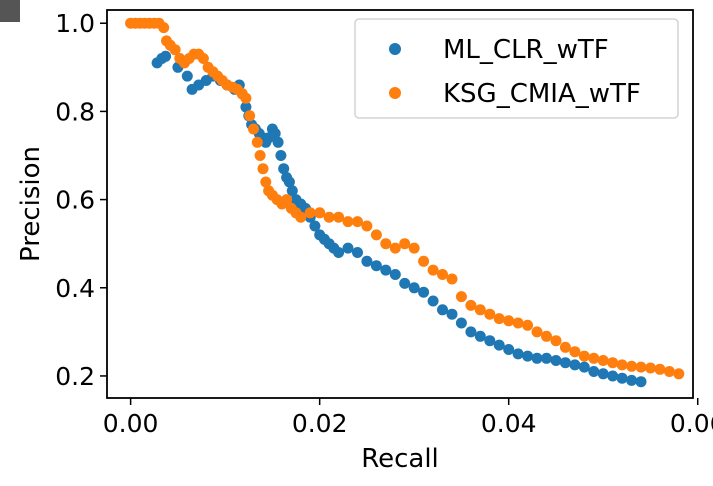 The height and width of the screenshot is (486, 713). Describe the element at coordinates (526, 50) in the screenshot. I see `legend-label-ml-clr-wtf: ML_CLR_wTF` at that location.